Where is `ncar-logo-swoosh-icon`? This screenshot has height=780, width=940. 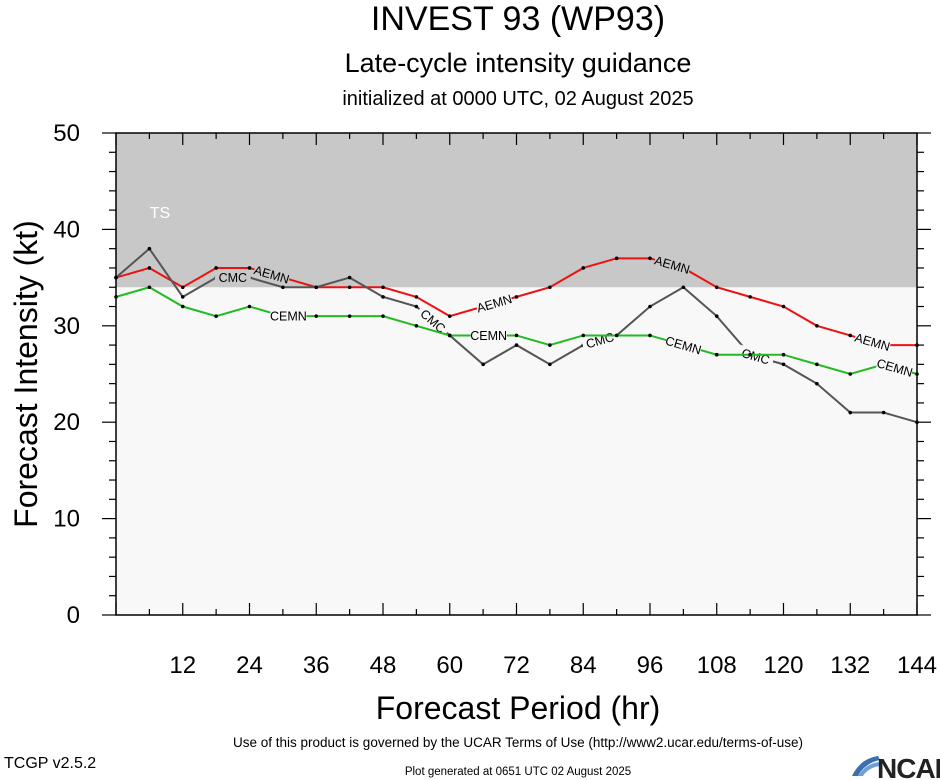
ncar-logo-swoosh-icon is located at coordinates (866, 766).